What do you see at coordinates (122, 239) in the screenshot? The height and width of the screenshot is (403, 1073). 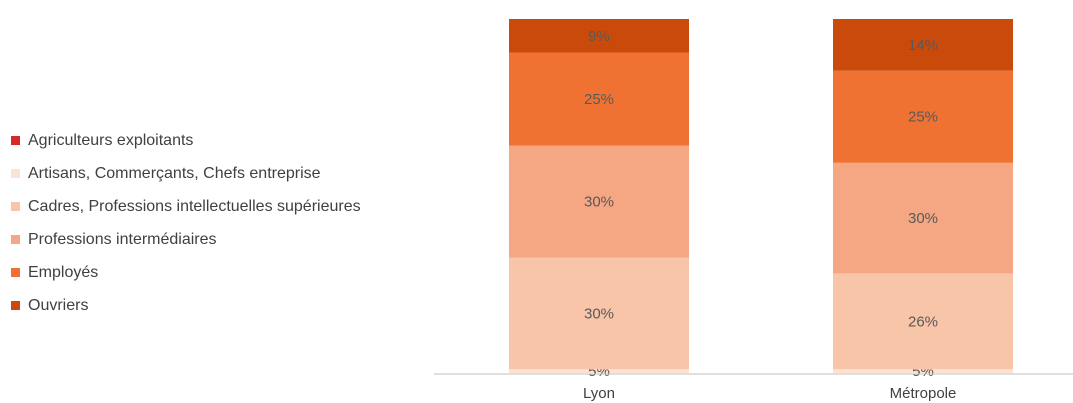 I see `legend-label: Professions intermédiaires` at bounding box center [122, 239].